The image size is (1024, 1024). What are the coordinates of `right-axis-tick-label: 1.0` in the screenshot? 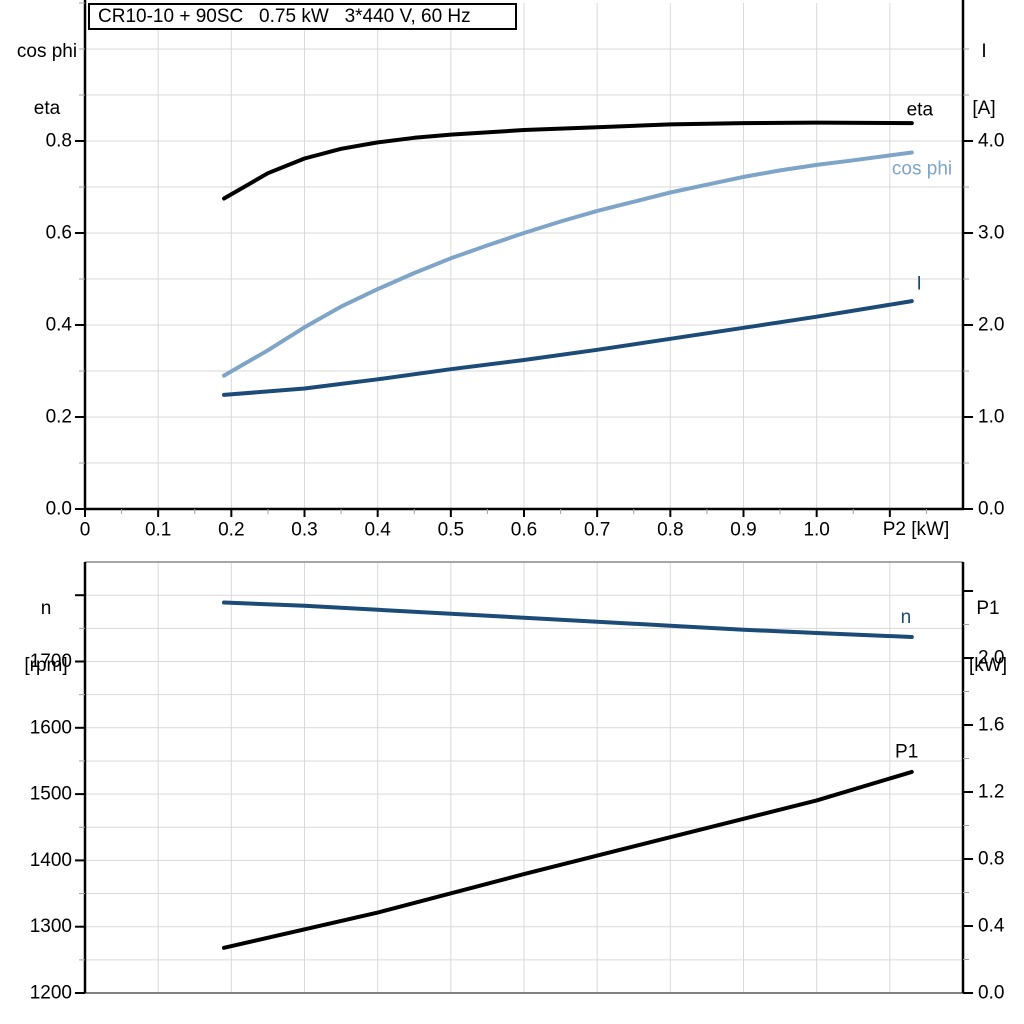 It's located at (991, 417).